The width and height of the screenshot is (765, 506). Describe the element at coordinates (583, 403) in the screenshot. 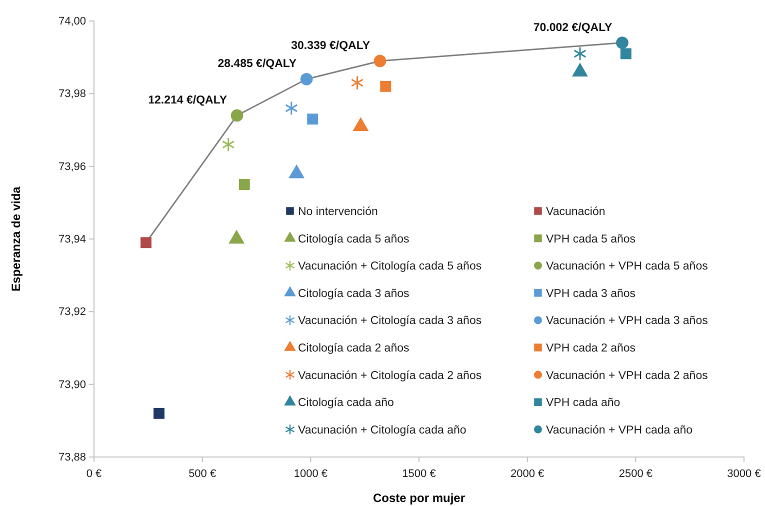

I see `legend-label: VPH cada año` at that location.